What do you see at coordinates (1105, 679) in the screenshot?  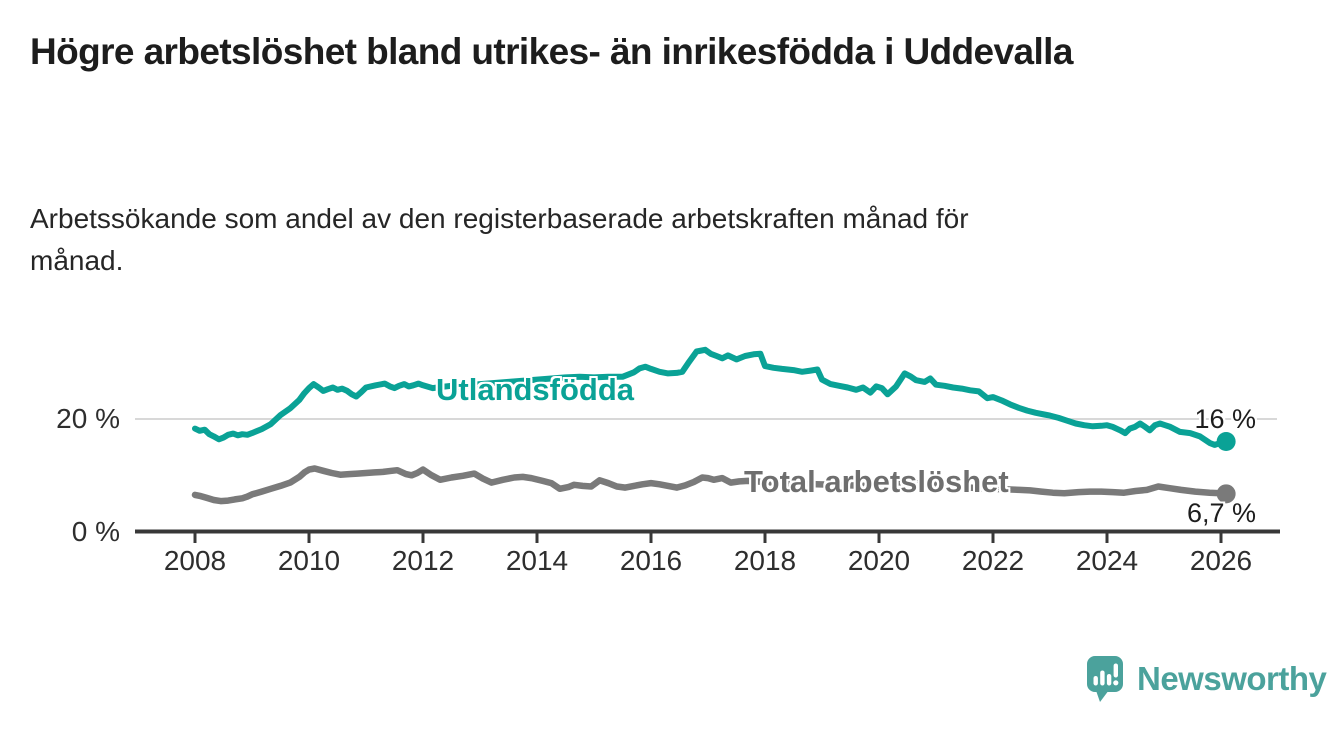 I see `speech-bubble-bar-chart-icon` at bounding box center [1105, 679].